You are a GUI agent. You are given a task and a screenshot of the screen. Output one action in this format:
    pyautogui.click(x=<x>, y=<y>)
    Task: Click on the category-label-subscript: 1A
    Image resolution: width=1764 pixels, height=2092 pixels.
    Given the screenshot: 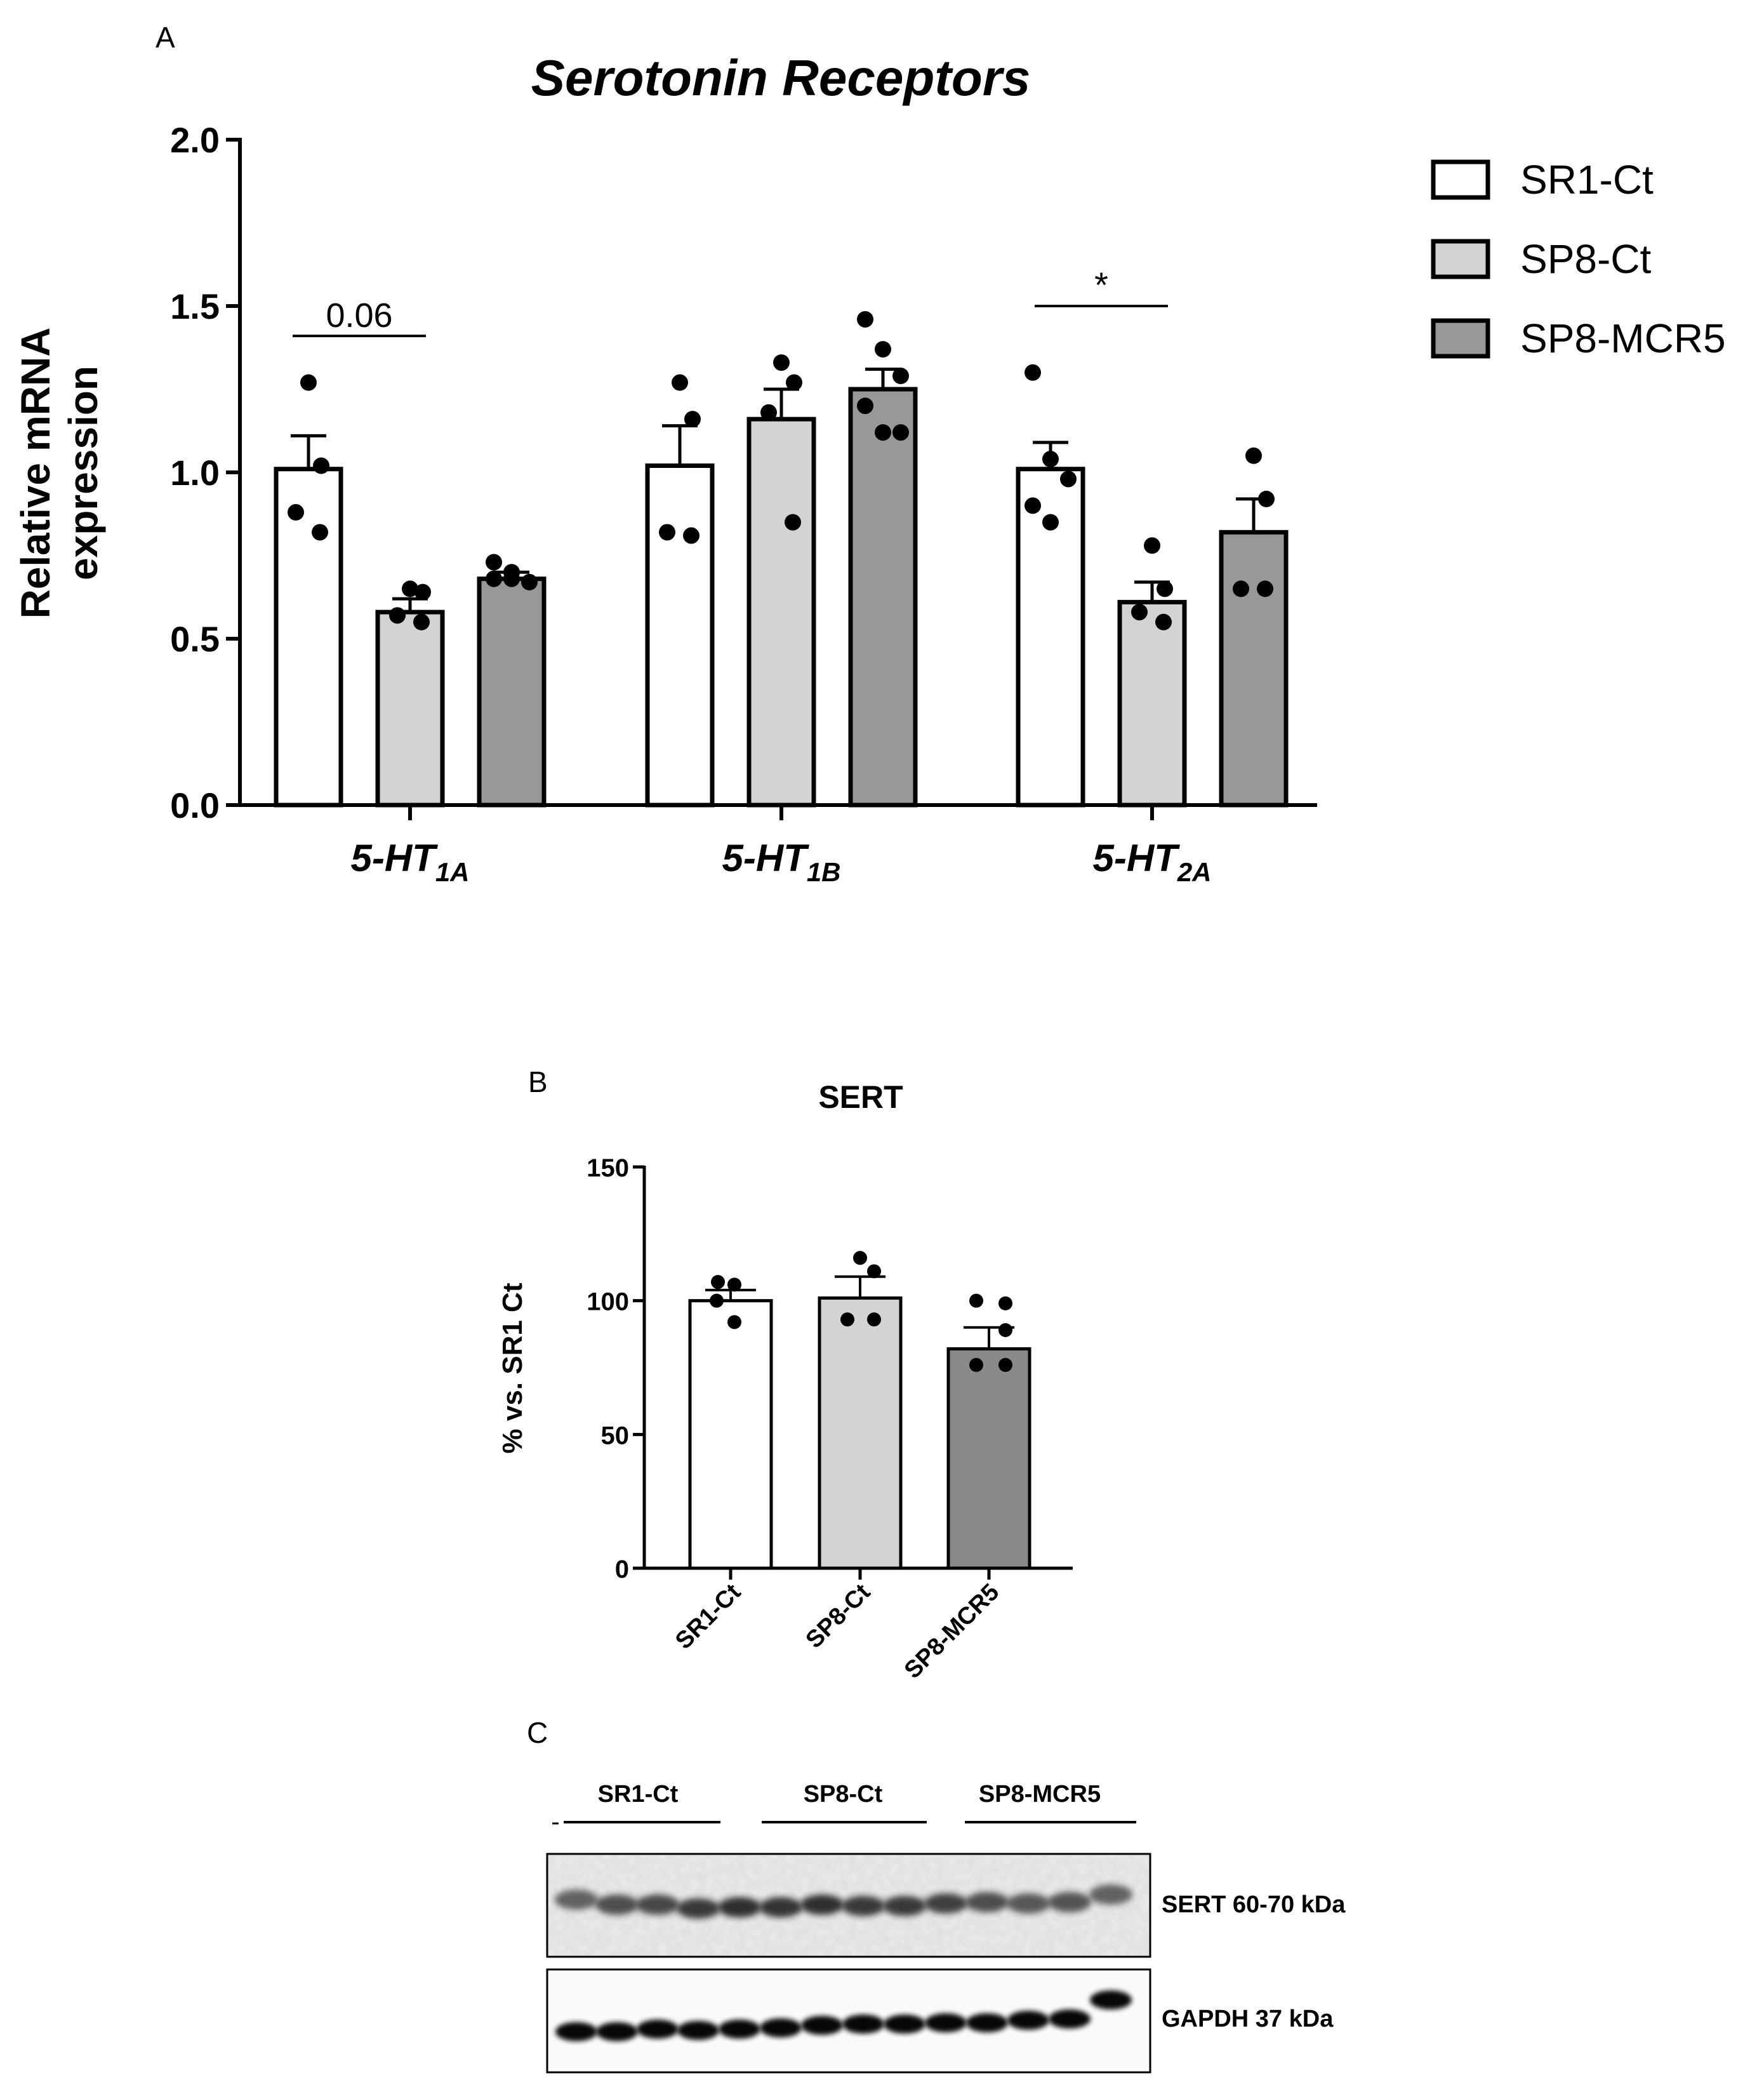 What is the action you would take?
    pyautogui.click(x=452, y=872)
    